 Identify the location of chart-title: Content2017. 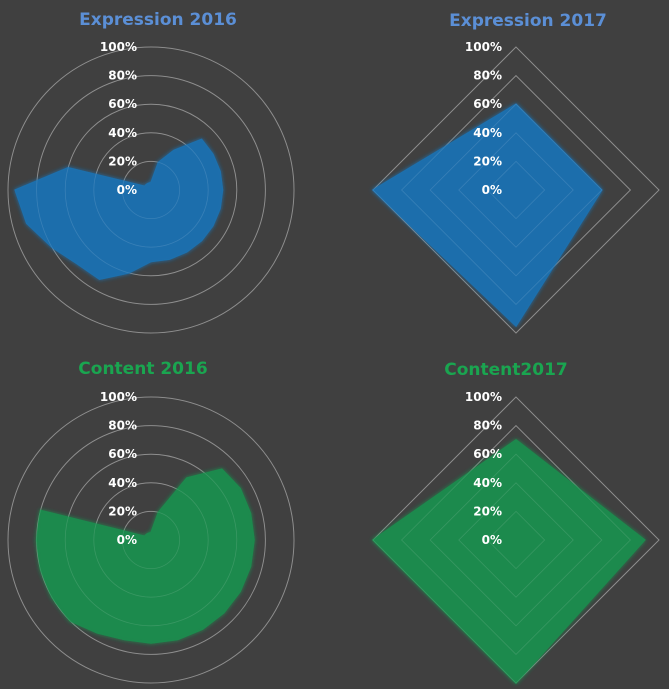
(505, 370).